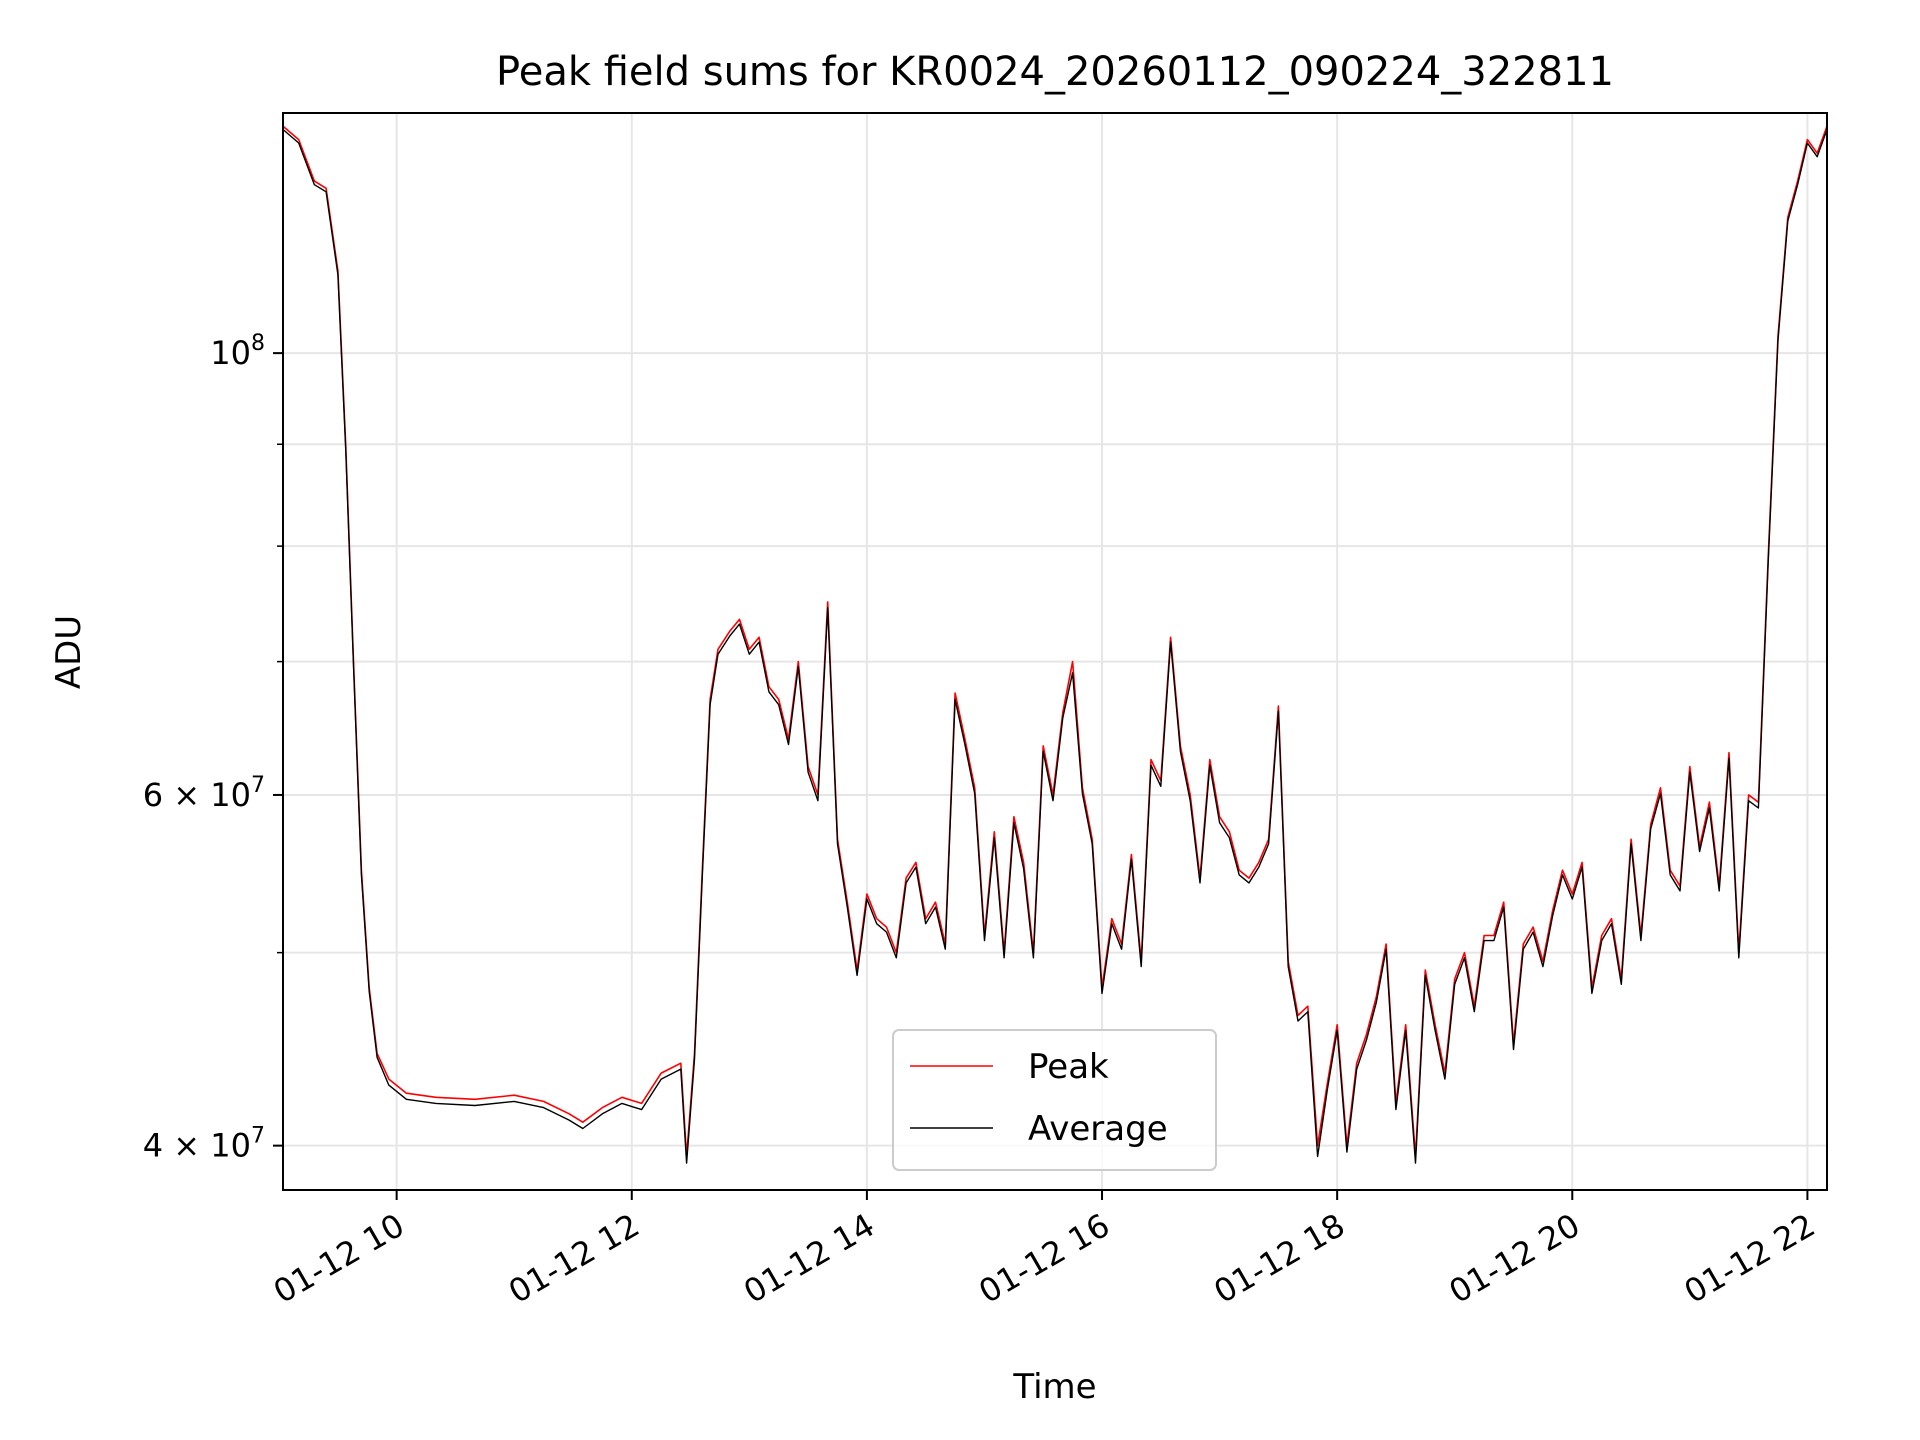 This screenshot has height=1440, width=1920. What do you see at coordinates (237, 351) in the screenshot?
I see `y-tick-label: 108` at bounding box center [237, 351].